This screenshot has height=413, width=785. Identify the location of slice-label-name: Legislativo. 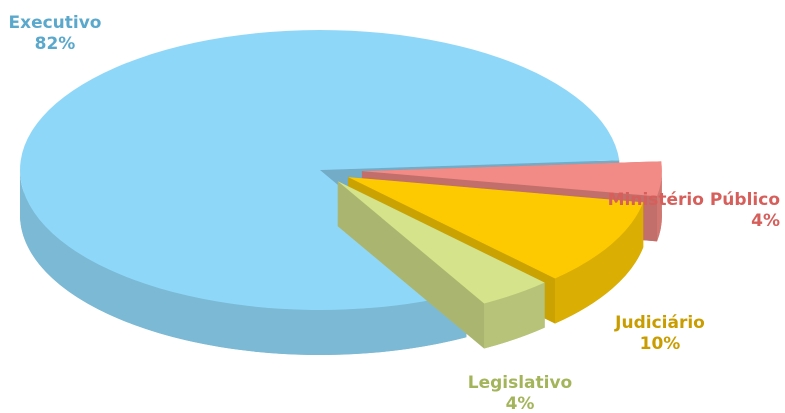
(520, 383).